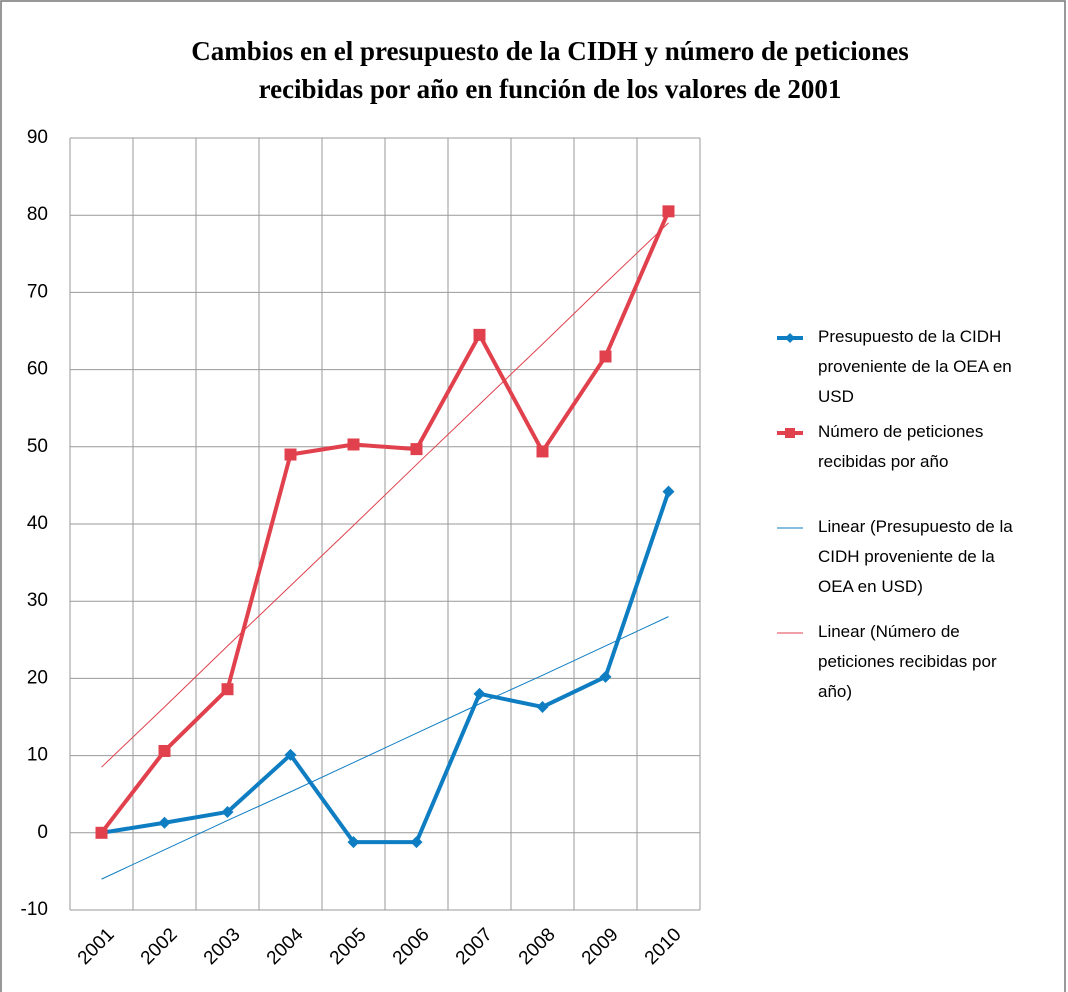  Describe the element at coordinates (474, 946) in the screenshot. I see `x-tick-label: 2007` at that location.